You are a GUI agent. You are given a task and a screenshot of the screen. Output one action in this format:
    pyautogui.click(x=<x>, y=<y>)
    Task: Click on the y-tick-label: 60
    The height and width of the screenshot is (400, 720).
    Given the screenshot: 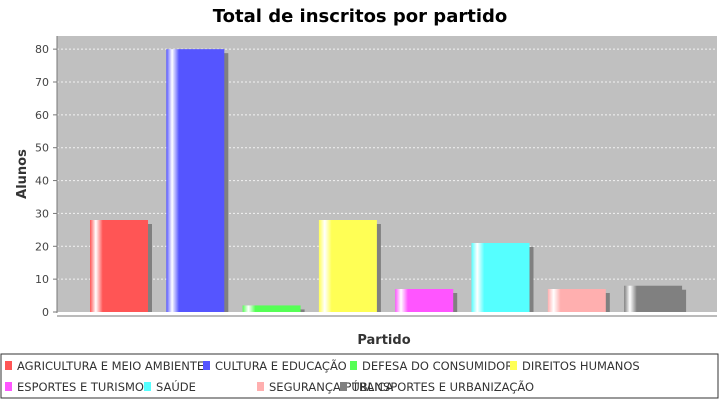 What is the action you would take?
    pyautogui.click(x=42, y=115)
    